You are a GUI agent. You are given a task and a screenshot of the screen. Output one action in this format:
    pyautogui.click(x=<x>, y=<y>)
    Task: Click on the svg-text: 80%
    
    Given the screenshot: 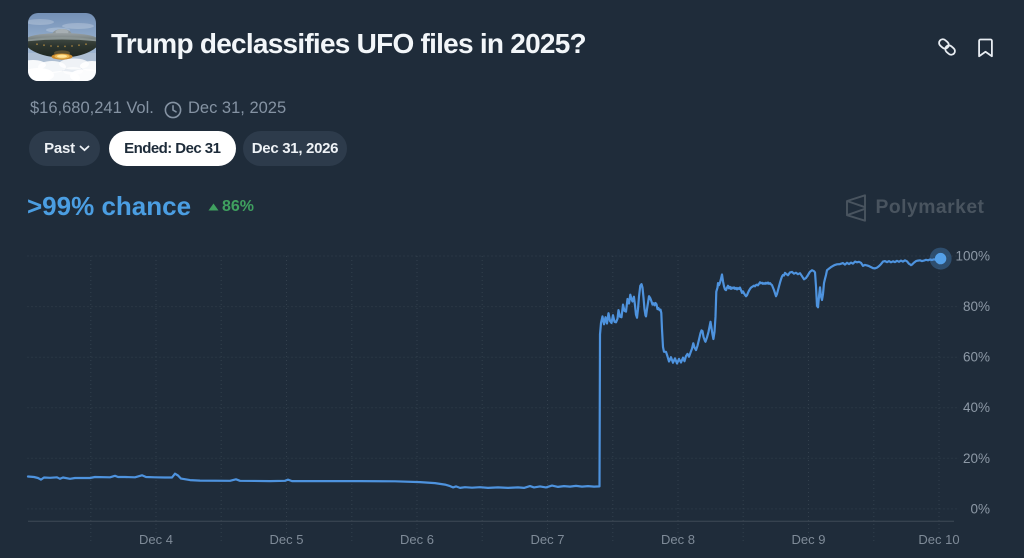 What is the action you would take?
    pyautogui.click(x=976, y=306)
    